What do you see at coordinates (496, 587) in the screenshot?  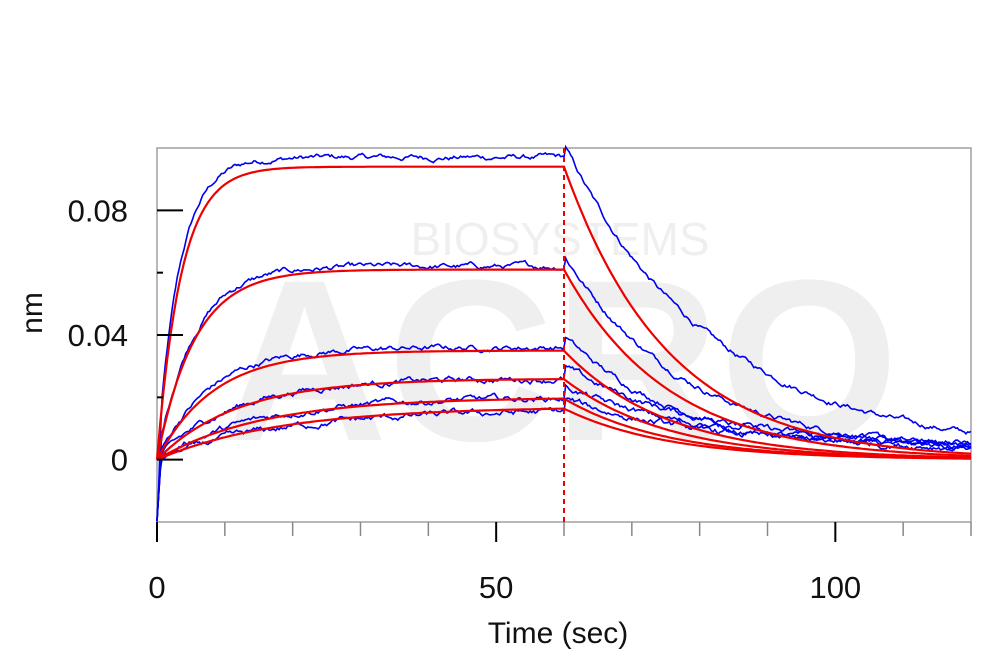 I see `x-tick-label: 50` at bounding box center [496, 587].